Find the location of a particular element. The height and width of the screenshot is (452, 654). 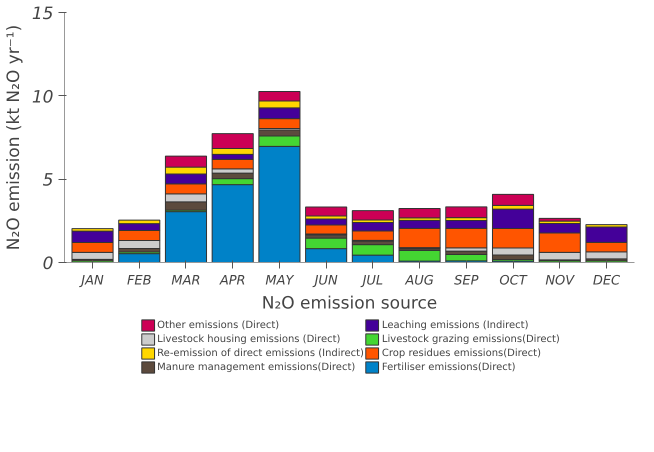

y-tick-label: 10 is located at coordinates (43, 97).